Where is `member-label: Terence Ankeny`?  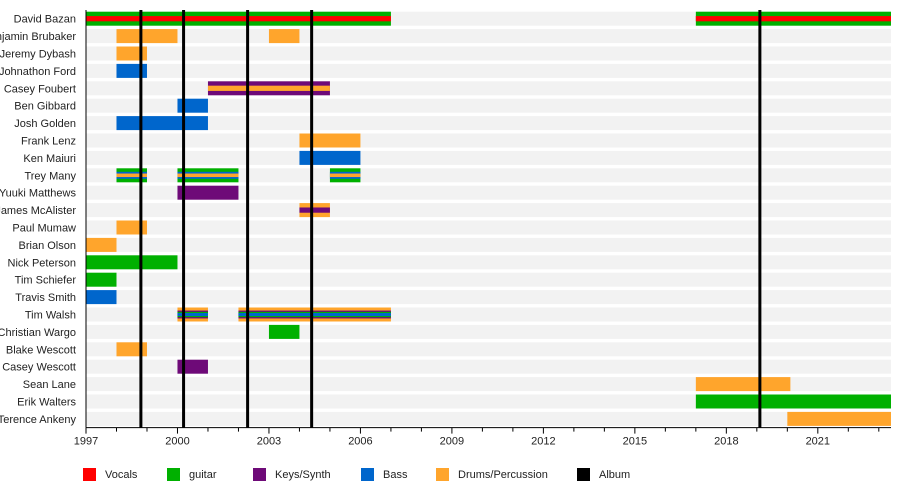
member-label: Terence Ankeny is located at coordinates (38, 420).